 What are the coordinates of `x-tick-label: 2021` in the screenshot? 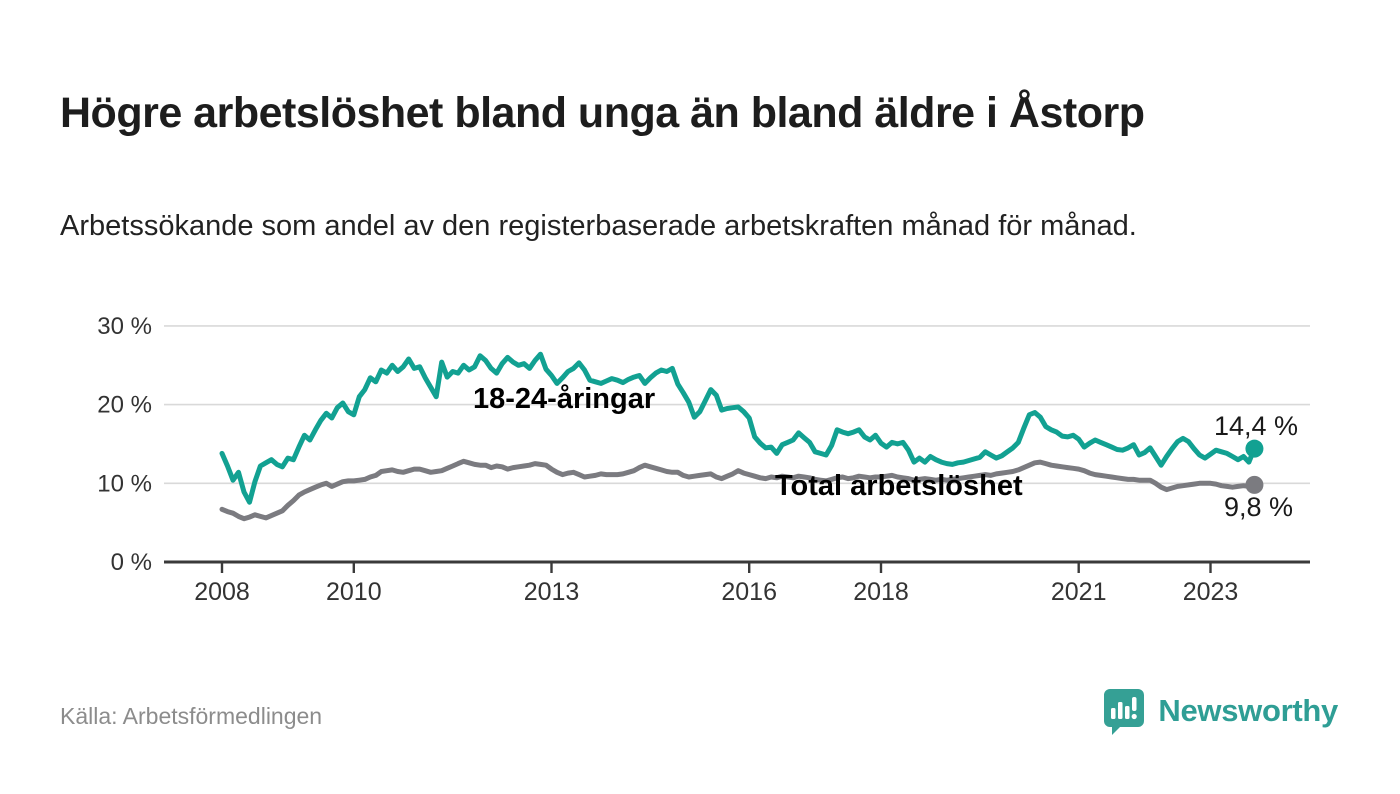 It's located at (1079, 592).